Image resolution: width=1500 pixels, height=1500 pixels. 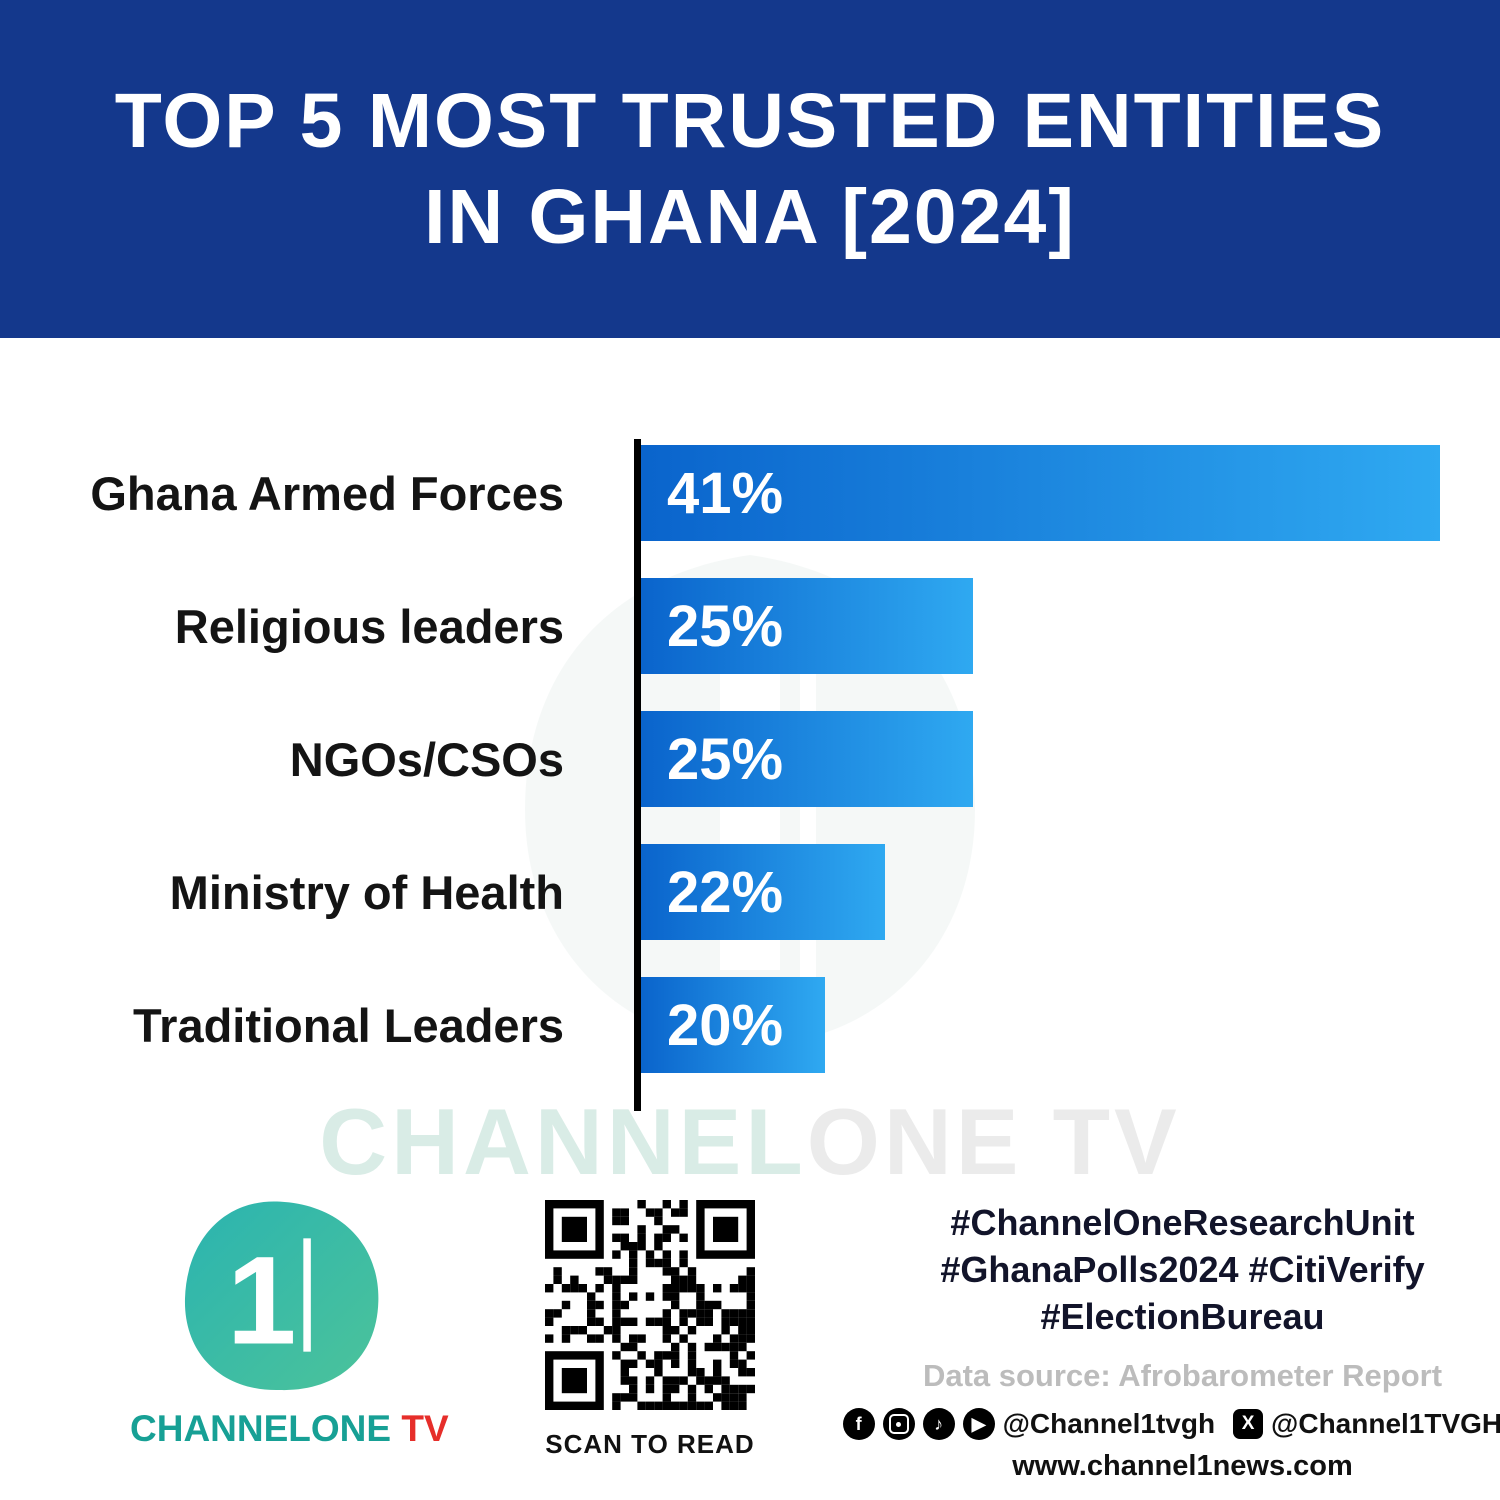 What do you see at coordinates (993, 1141) in the screenshot?
I see `watermark-part2: ONE TV` at bounding box center [993, 1141].